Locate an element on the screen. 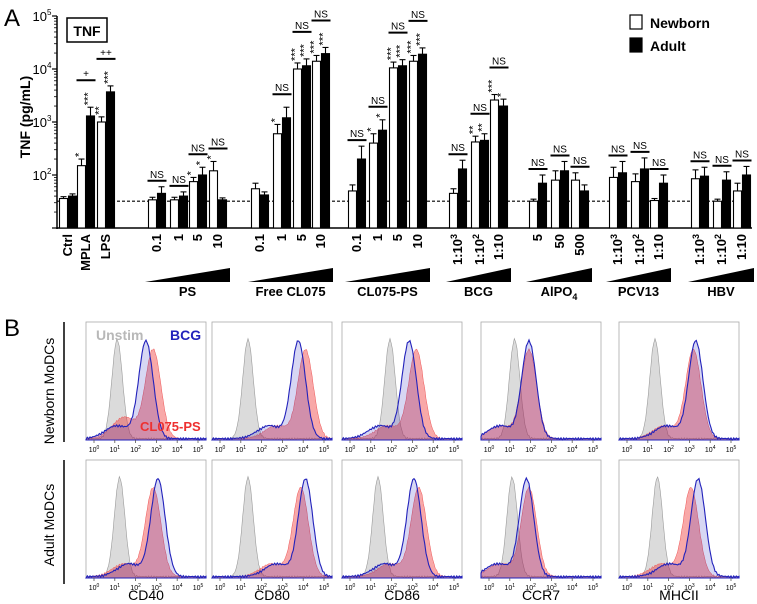 Image resolution: width=757 pixels, height=604 pixels. marker-label: CD40 is located at coordinates (146, 595).